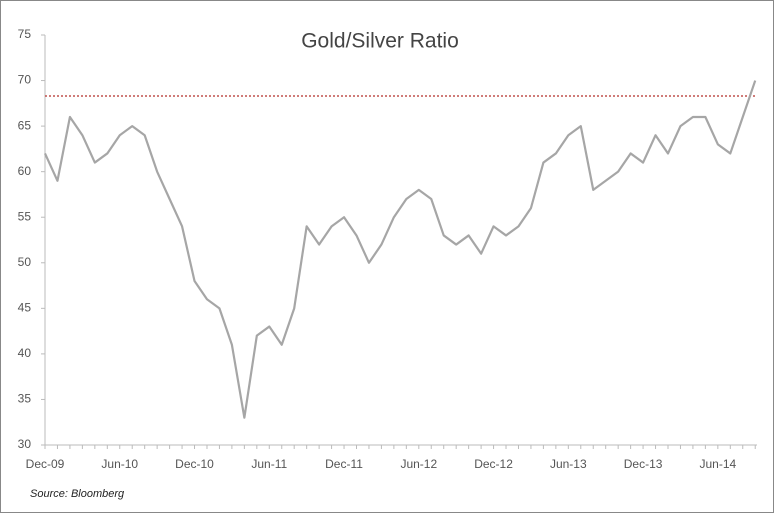  What do you see at coordinates (25, 171) in the screenshot?
I see `y-tick-label: 60` at bounding box center [25, 171].